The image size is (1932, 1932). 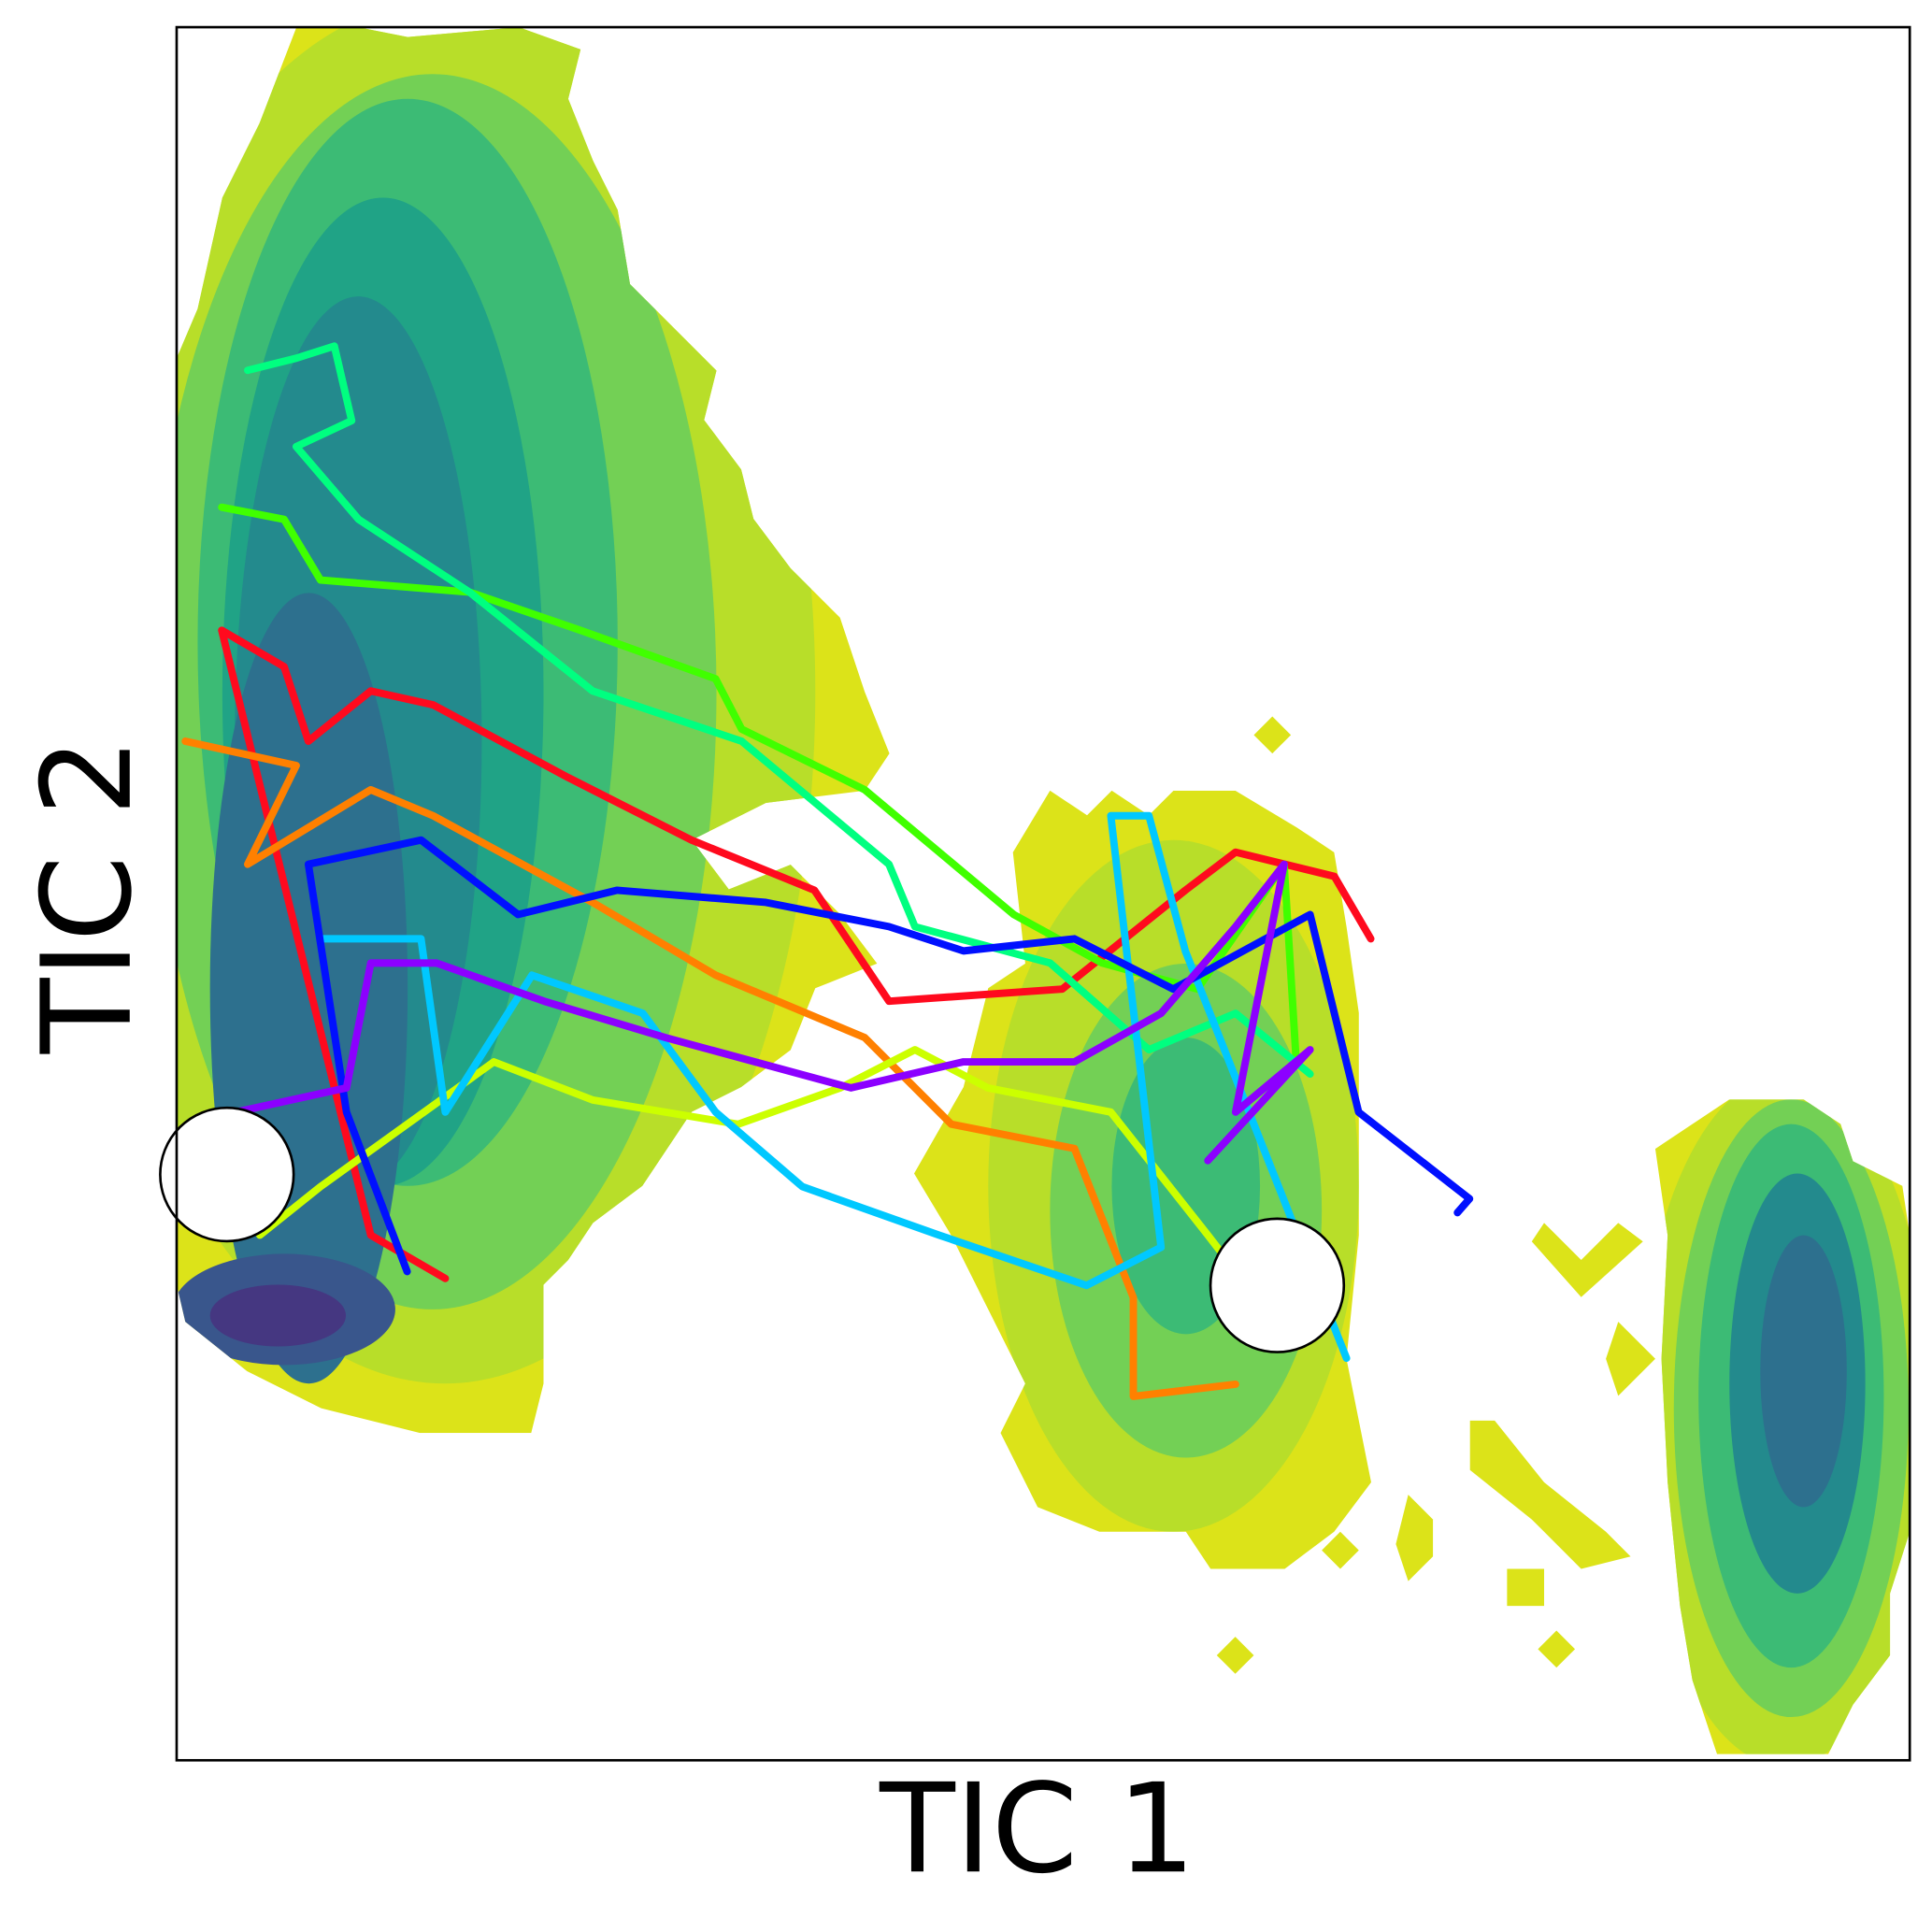 What do you see at coordinates (88, 895) in the screenshot?
I see `y-axis-label: TIC 2` at bounding box center [88, 895].